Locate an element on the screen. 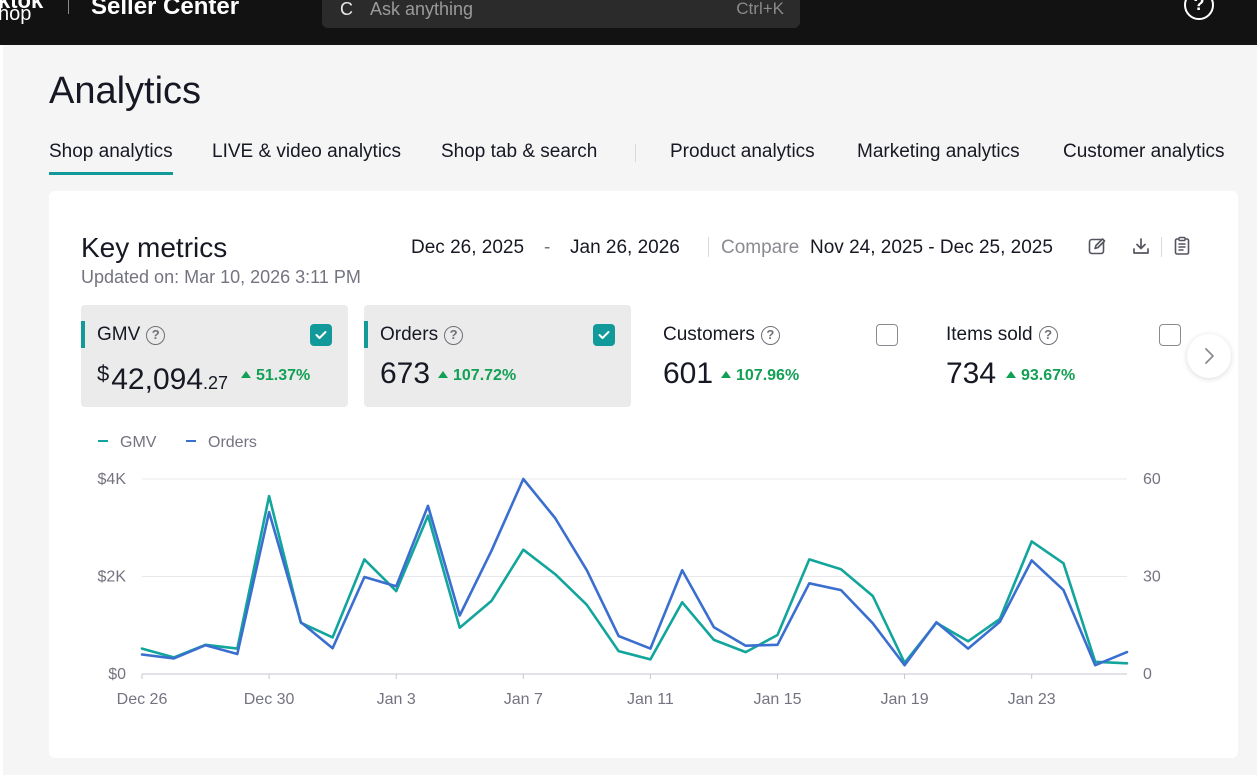 The height and width of the screenshot is (775, 1257). metric-delta: 51.37% is located at coordinates (275, 376).